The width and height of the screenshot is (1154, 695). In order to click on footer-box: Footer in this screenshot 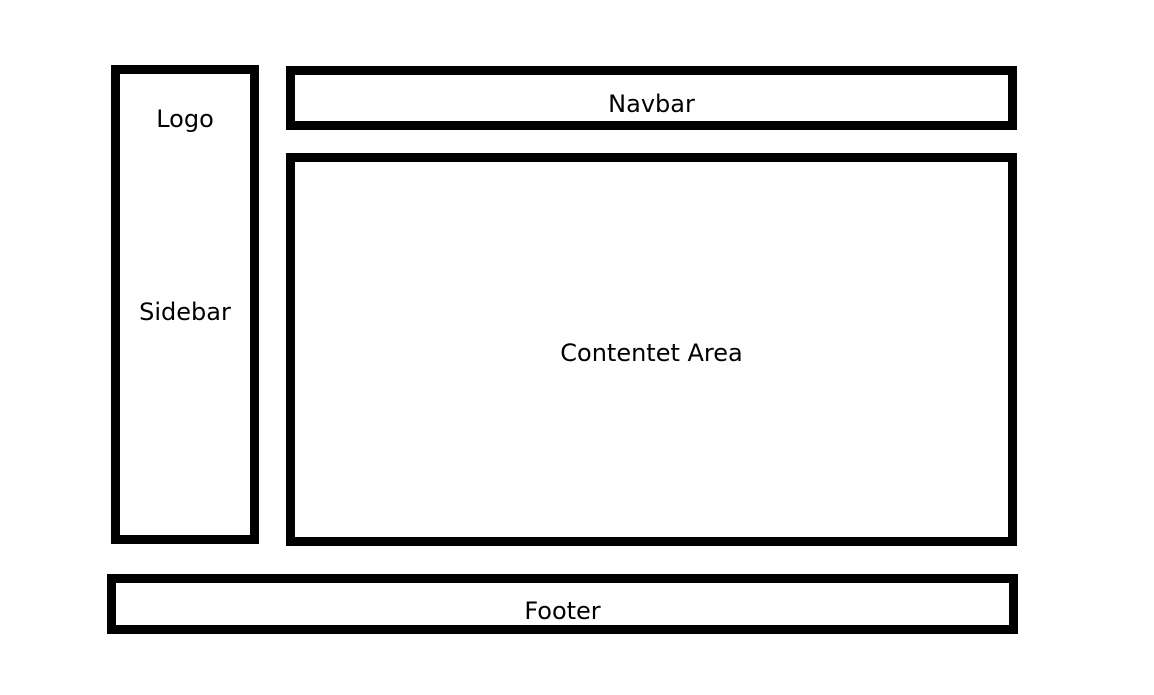, I will do `click(562, 604)`.